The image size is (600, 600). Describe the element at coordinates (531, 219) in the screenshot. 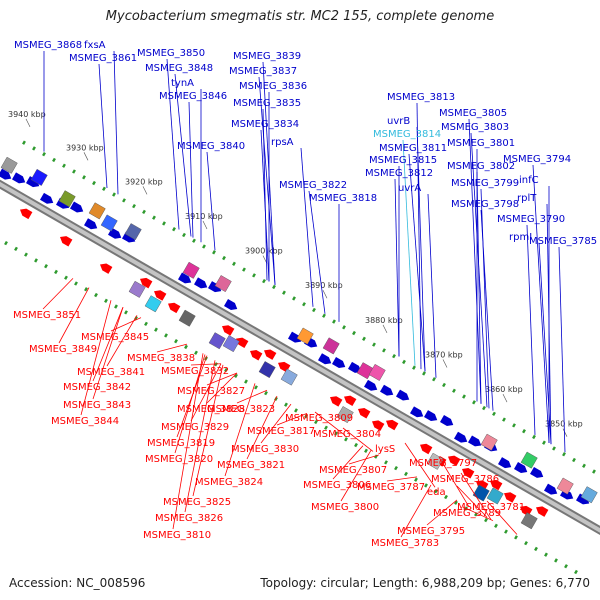

I see `forward-gene-label: MSMEG_3790` at that location.